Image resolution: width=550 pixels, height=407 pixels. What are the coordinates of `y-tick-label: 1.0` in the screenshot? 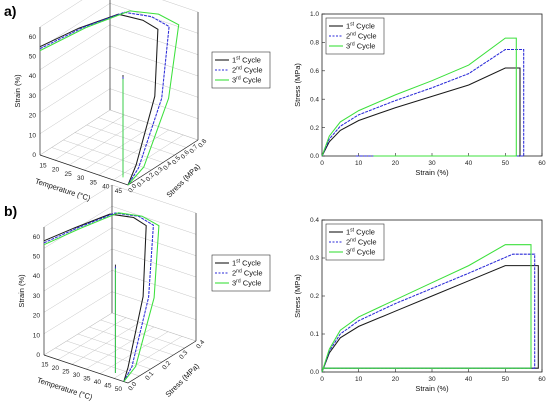 It's located at (314, 14).